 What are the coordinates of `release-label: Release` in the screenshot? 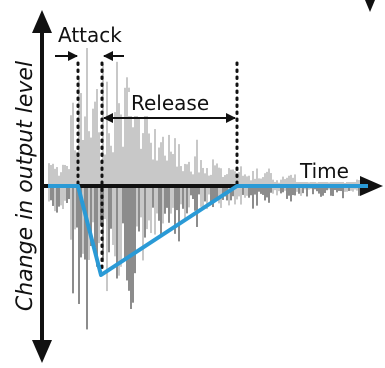 It's located at (170, 103).